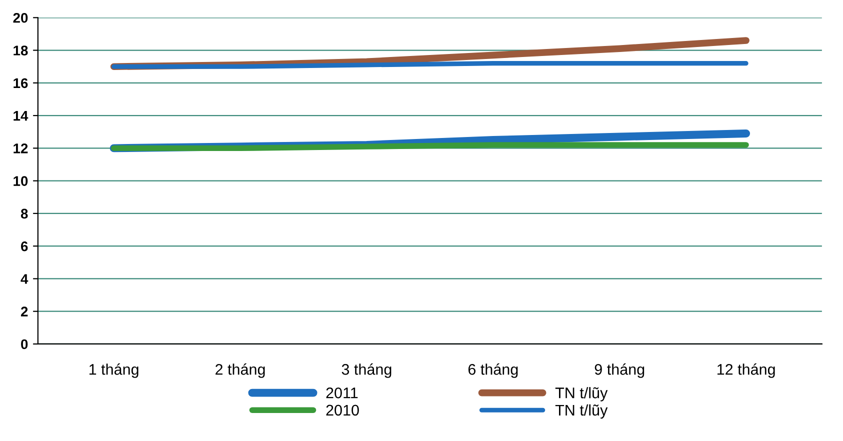 Image resolution: width=843 pixels, height=441 pixels. What do you see at coordinates (342, 410) in the screenshot?
I see `legend-label: 2010` at bounding box center [342, 410].